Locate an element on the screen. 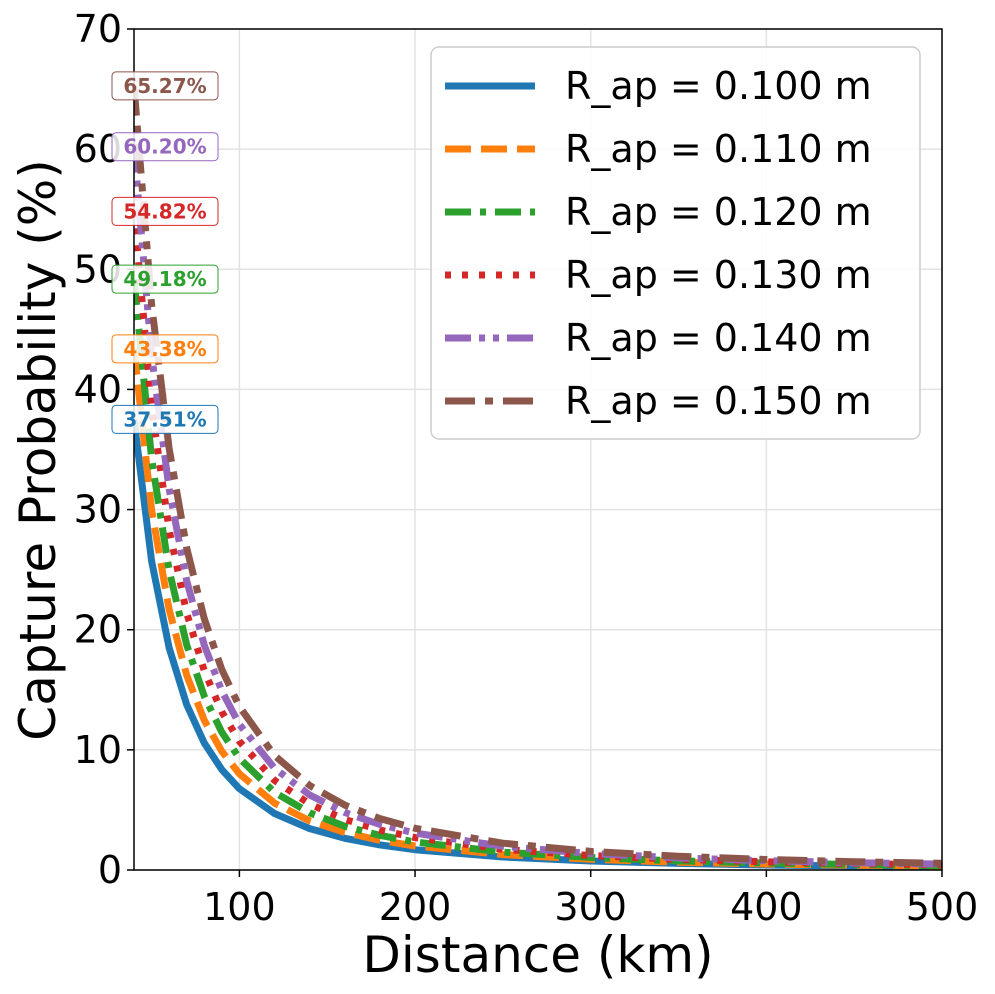 The width and height of the screenshot is (995, 994). legend-label: R_ap = 0.100 m is located at coordinates (718, 86).